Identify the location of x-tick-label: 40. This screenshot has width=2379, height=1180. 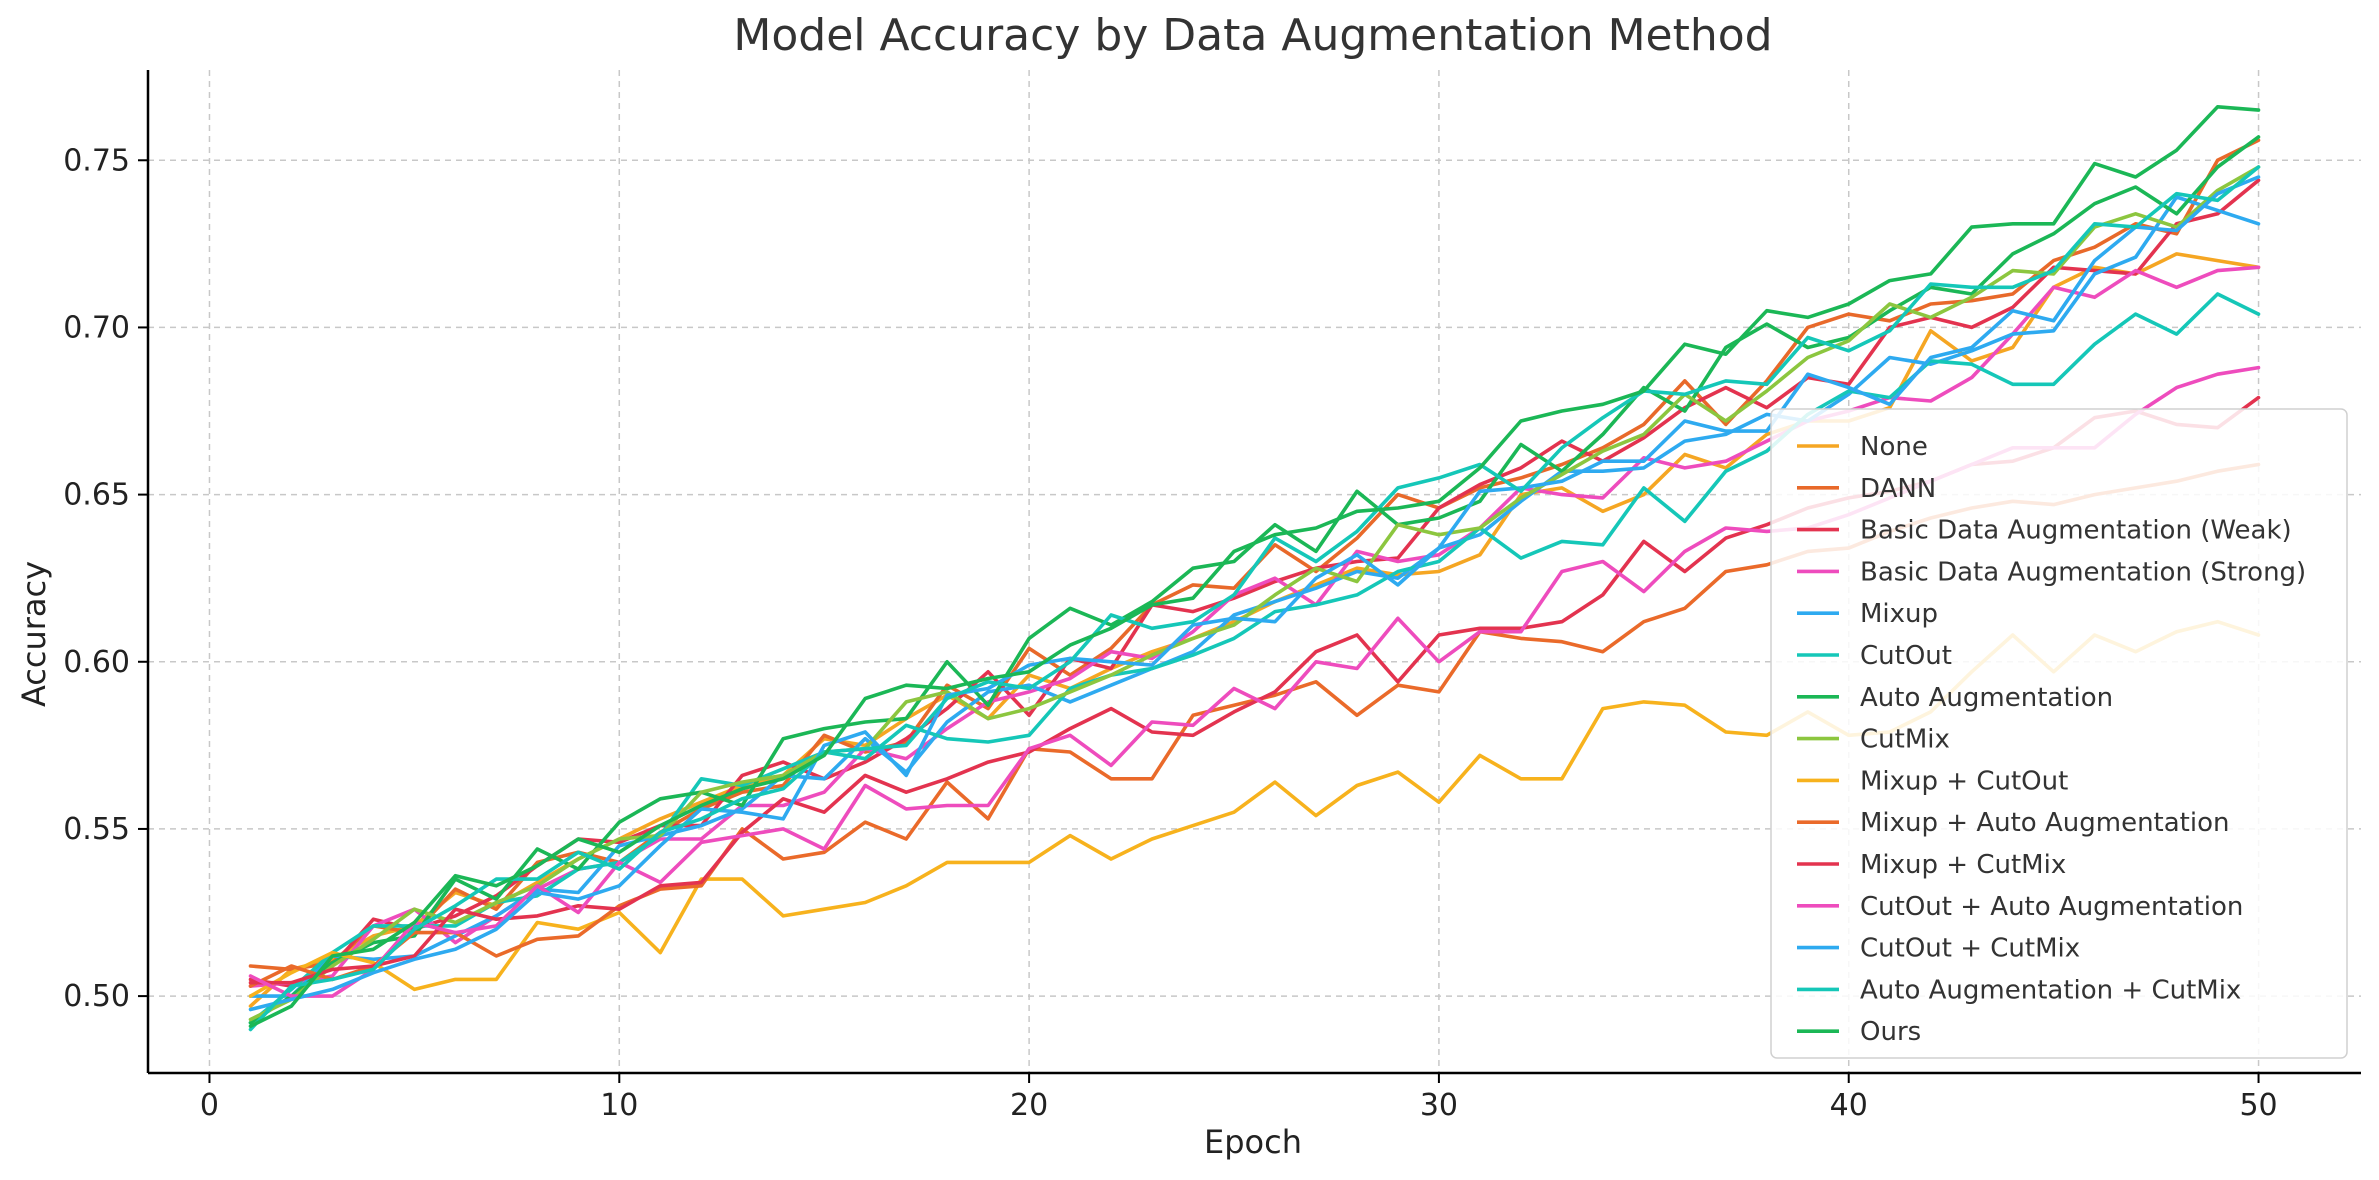
(1849, 1105).